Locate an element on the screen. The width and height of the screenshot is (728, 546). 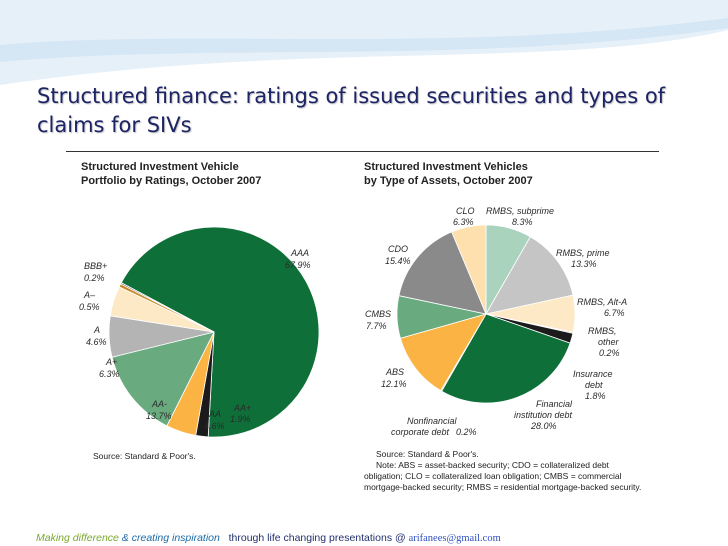
chart1-title-line1: Structured Investment Vehicle is located at coordinates (160, 167).